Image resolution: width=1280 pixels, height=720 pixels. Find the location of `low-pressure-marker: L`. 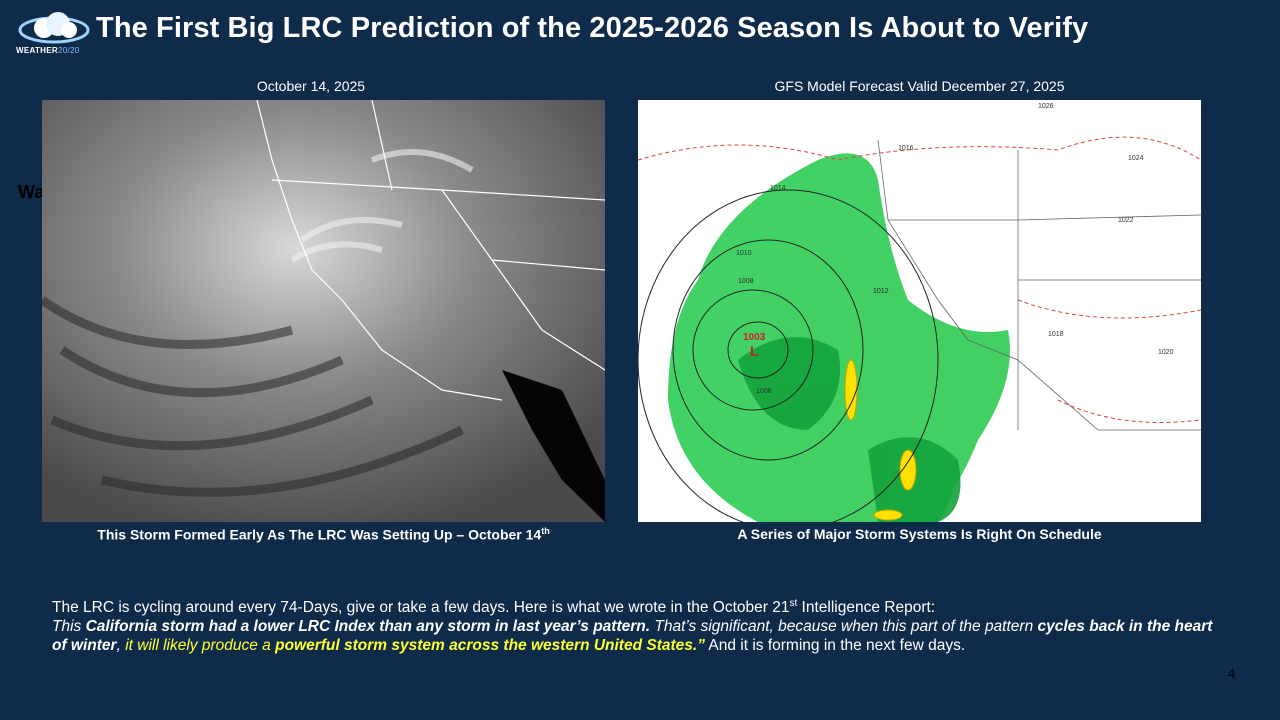

low-pressure-marker: L is located at coordinates (754, 351).